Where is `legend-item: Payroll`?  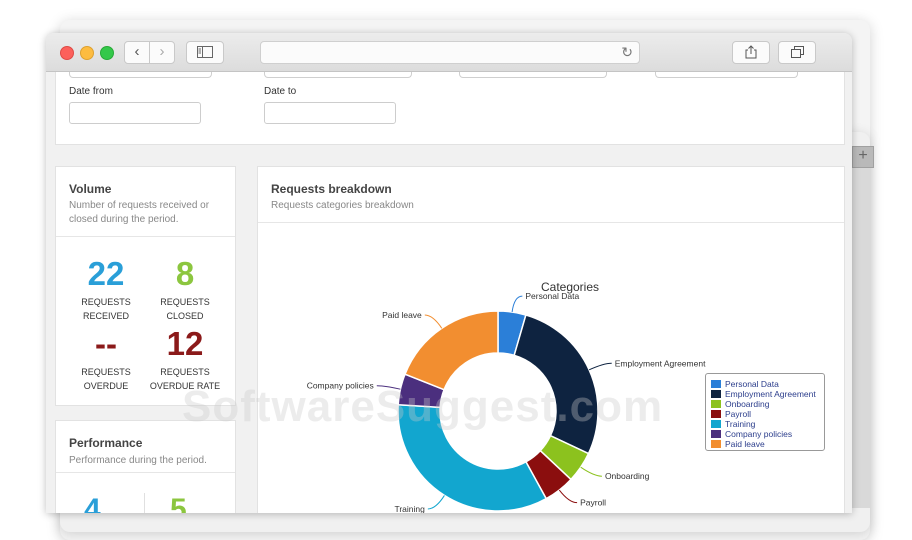 legend-item: Payroll is located at coordinates (731, 414).